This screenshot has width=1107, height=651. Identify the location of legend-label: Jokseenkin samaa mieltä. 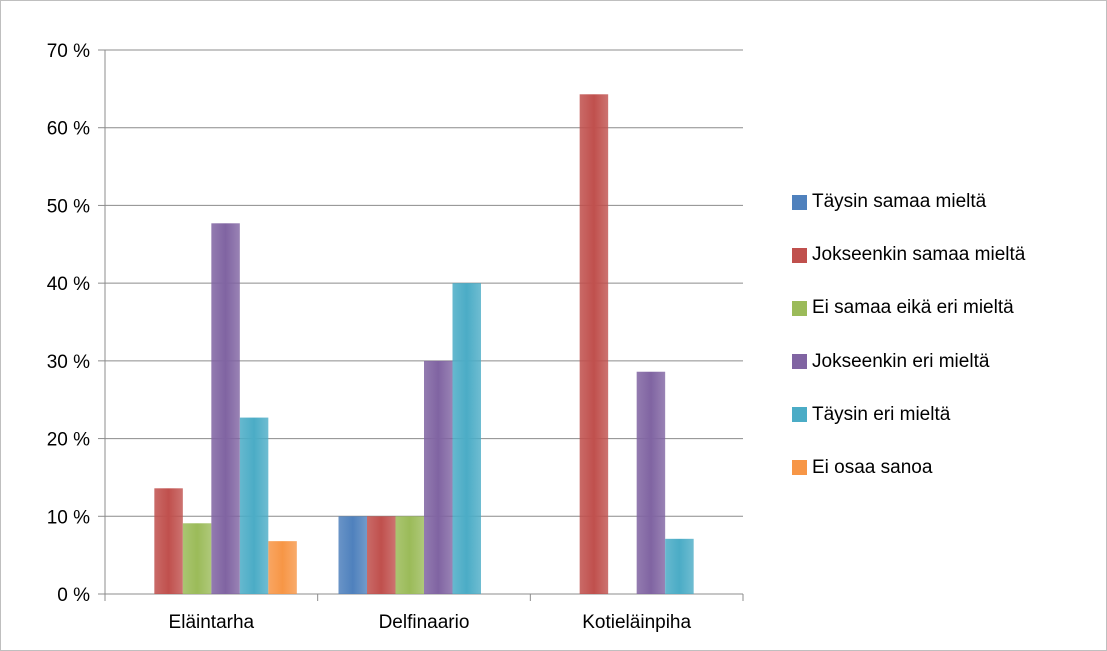
(919, 255).